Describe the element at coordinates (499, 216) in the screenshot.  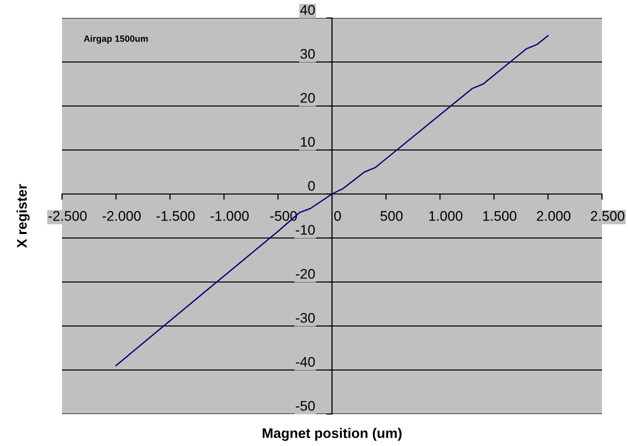
I see `x-tick-label: 1.500` at that location.